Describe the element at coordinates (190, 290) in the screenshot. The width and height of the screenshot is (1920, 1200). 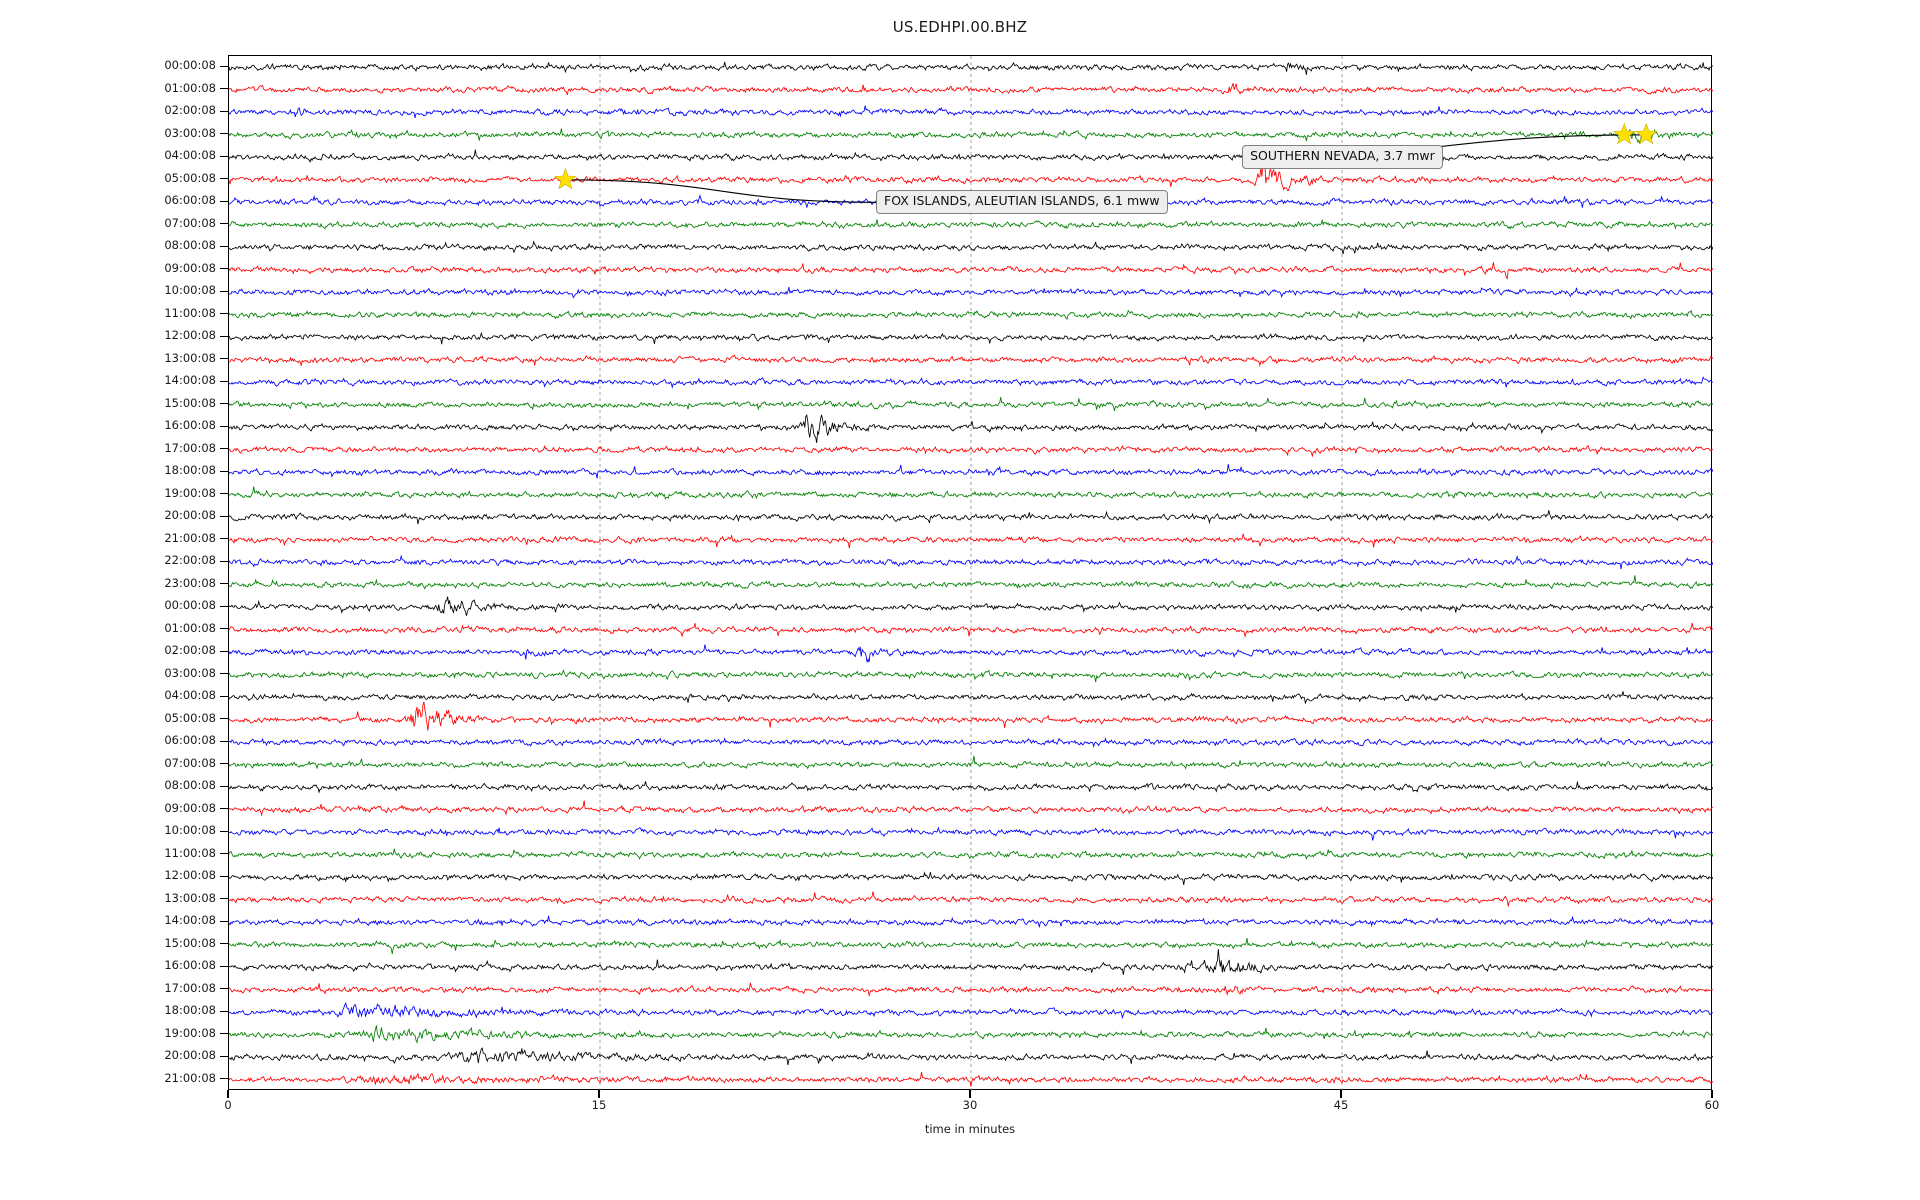
I see `y-tick-label-10: 10:00:08` at that location.